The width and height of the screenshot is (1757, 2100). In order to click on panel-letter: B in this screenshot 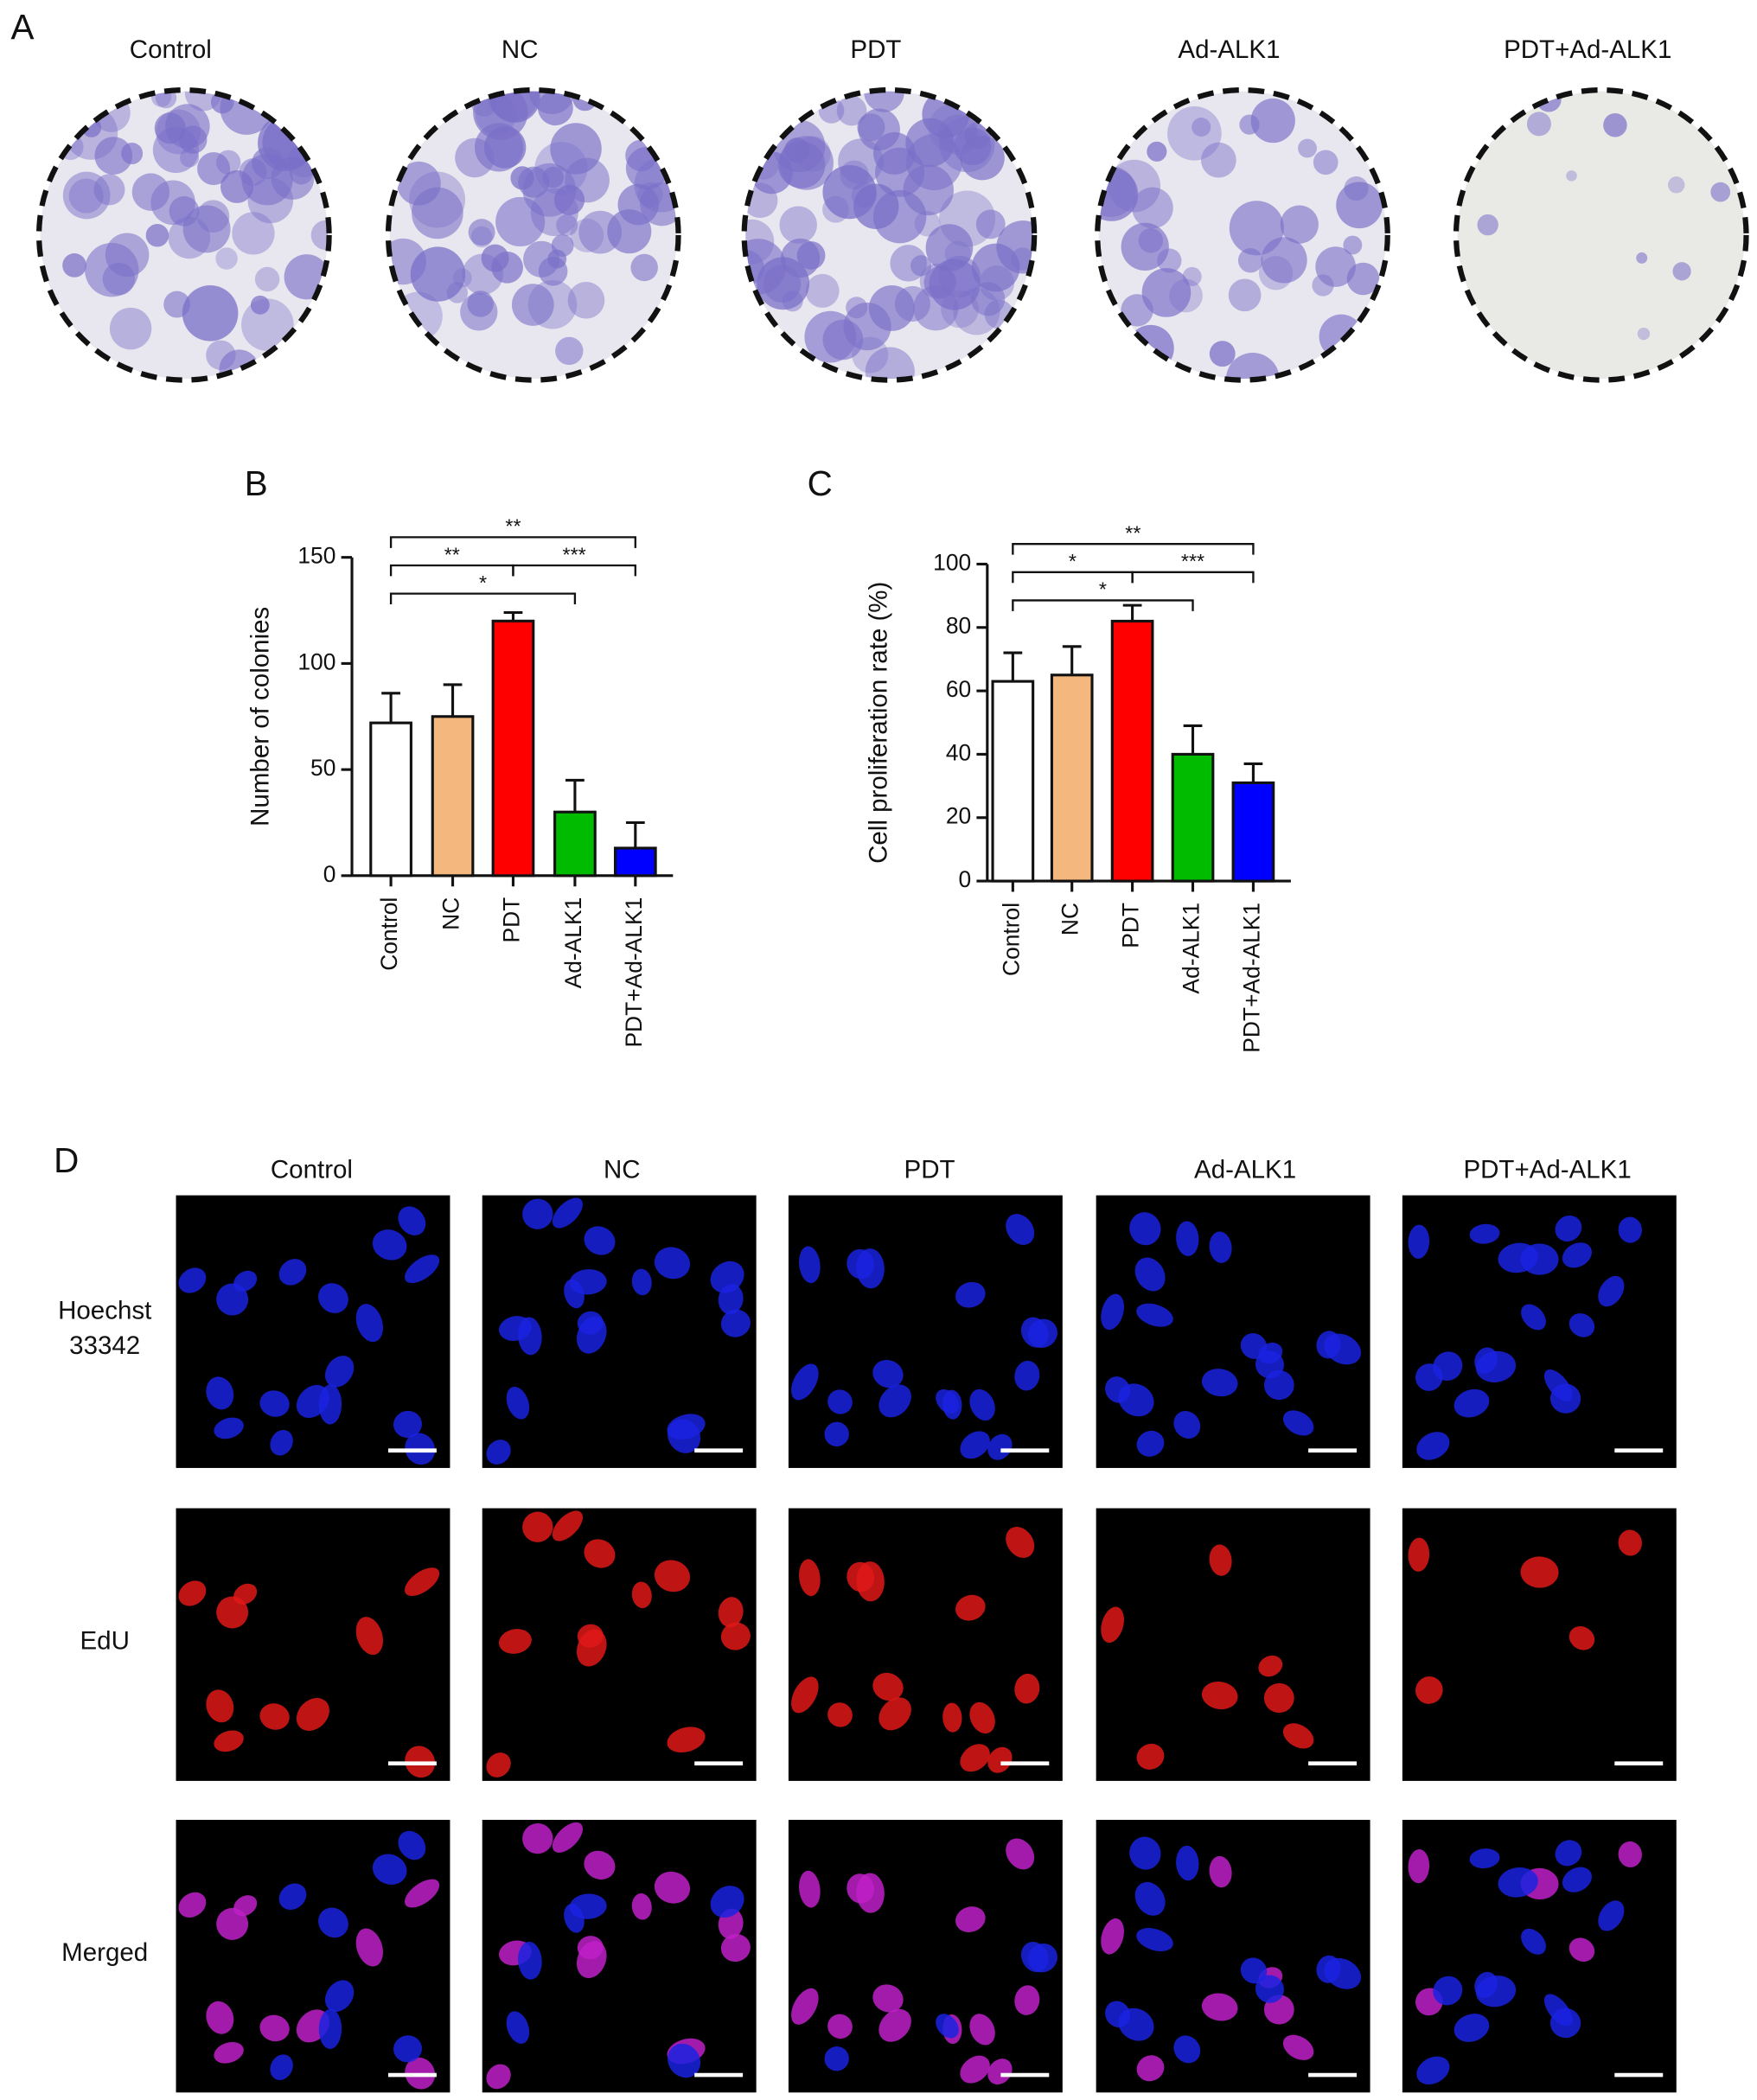, I will do `click(256, 483)`.